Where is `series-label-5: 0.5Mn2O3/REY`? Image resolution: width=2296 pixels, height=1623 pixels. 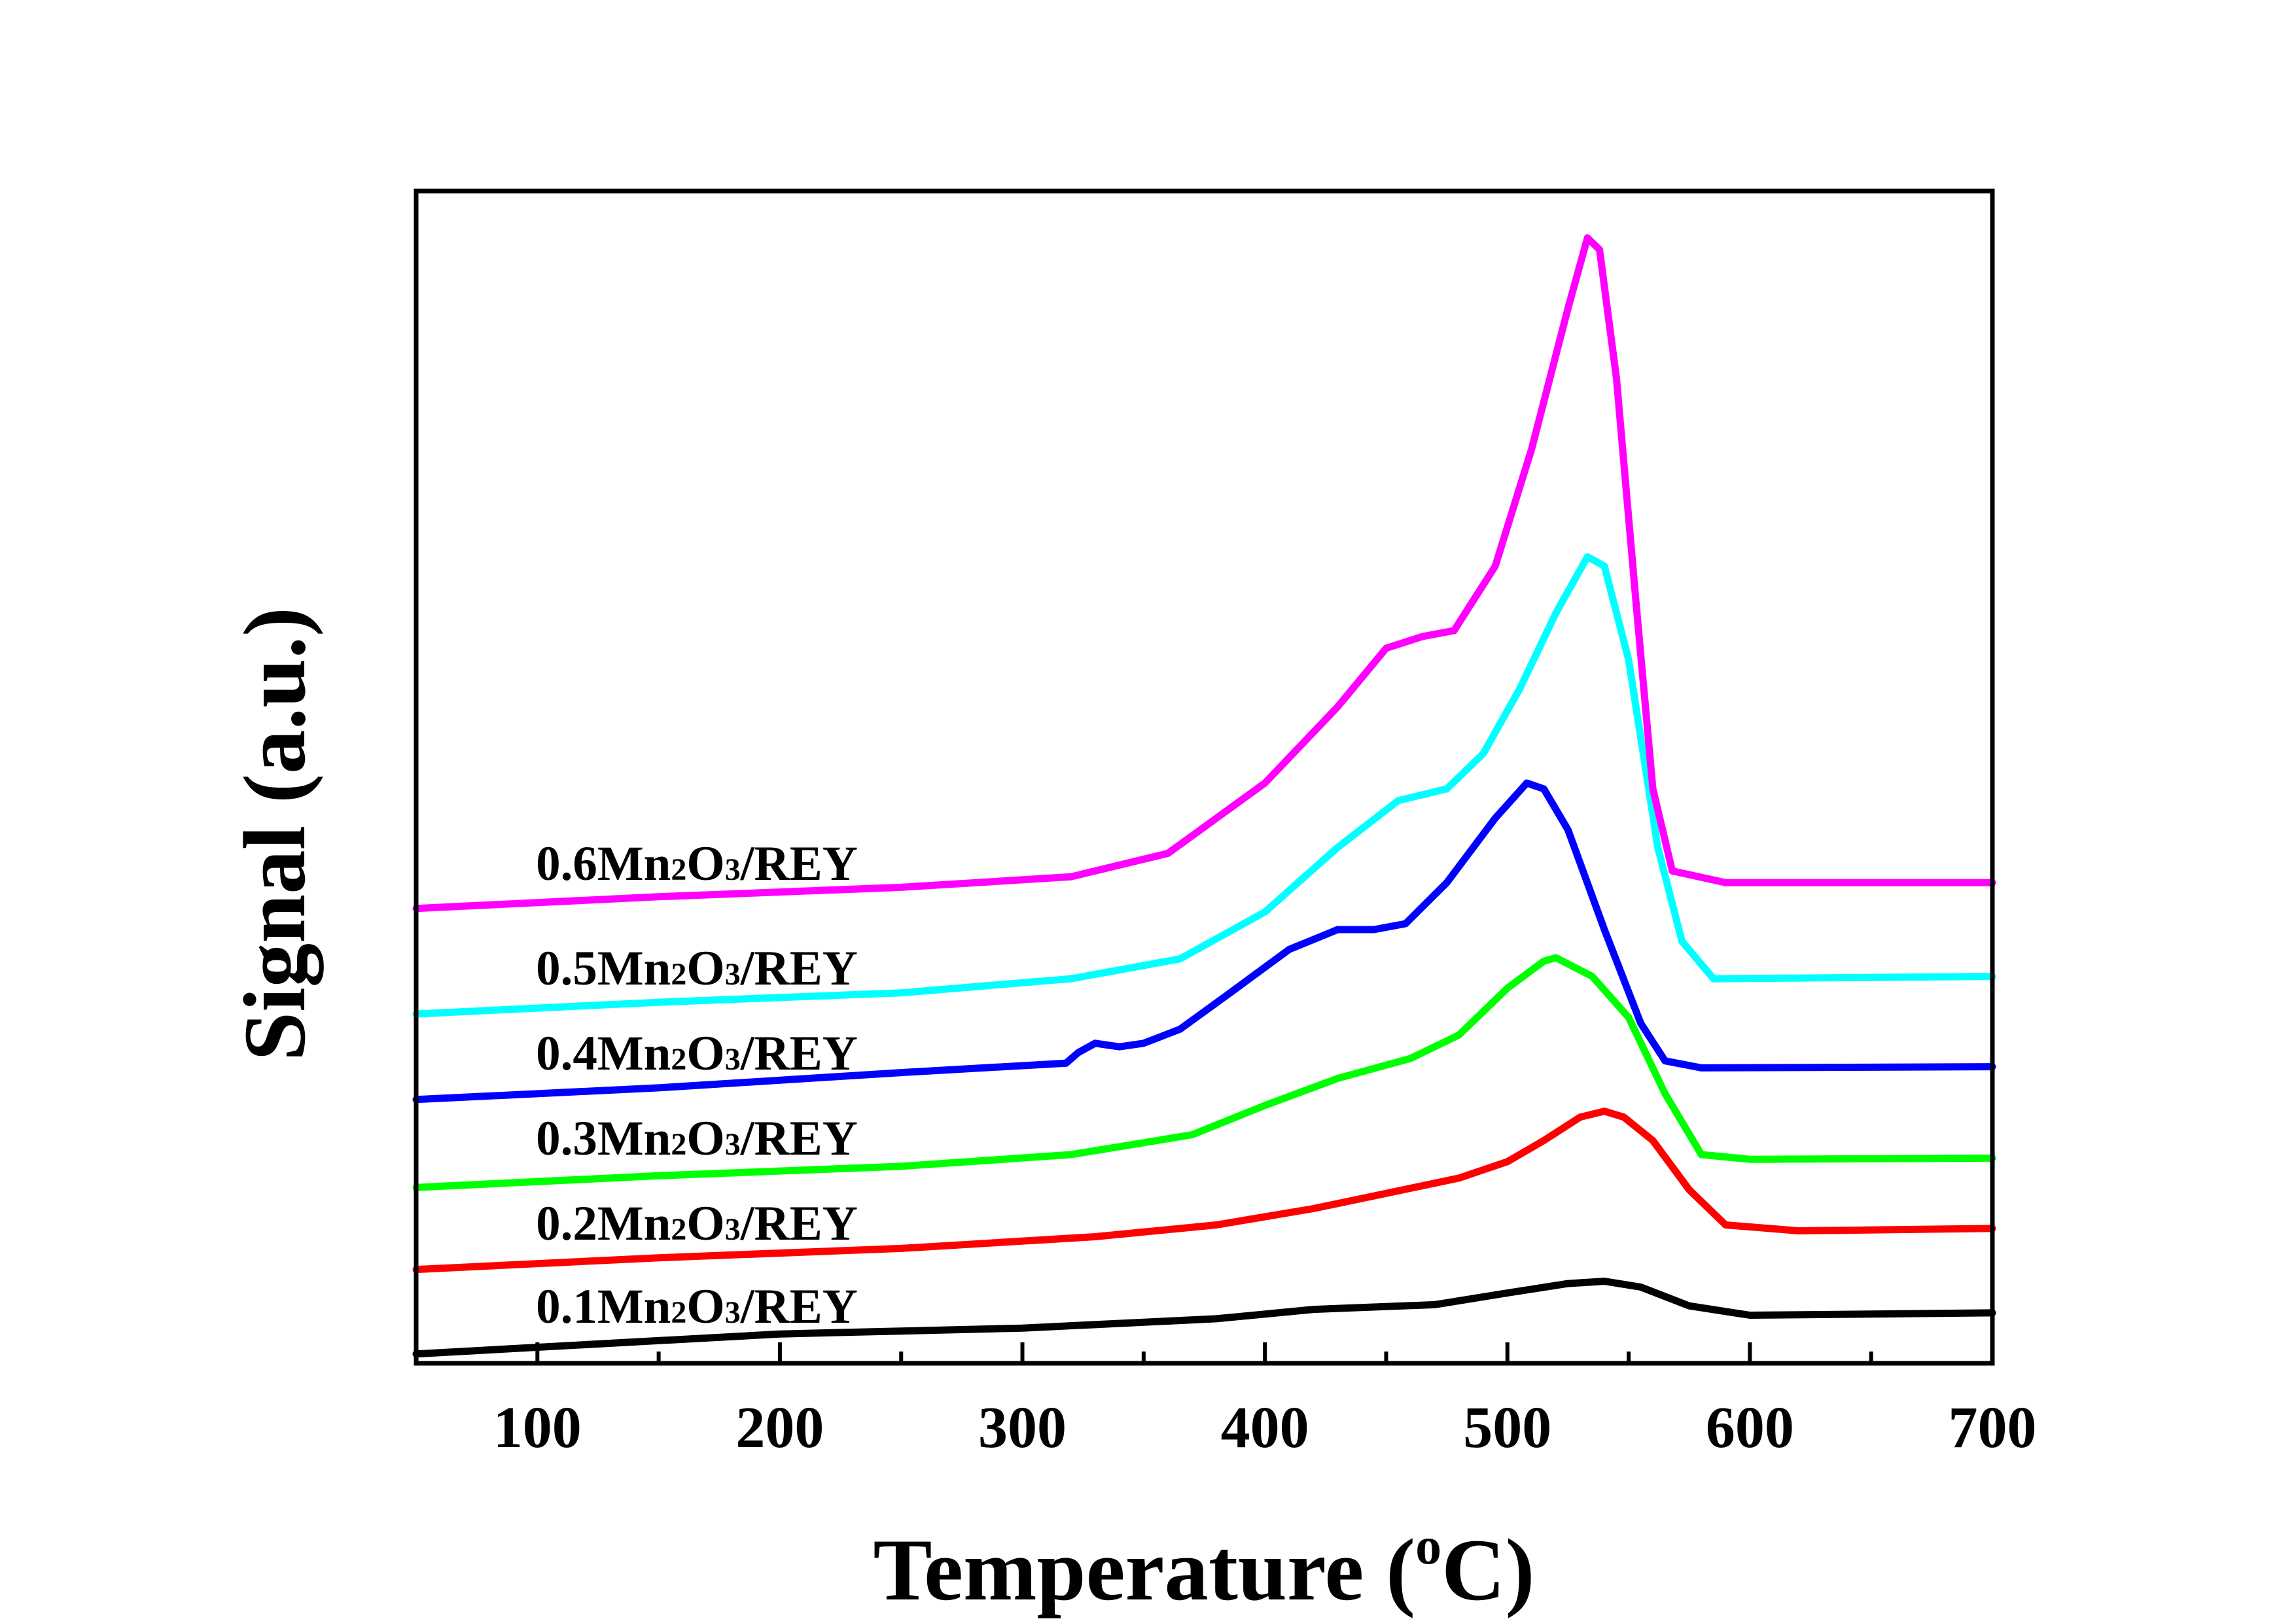
series-label-5: 0.5Mn2O3/REY is located at coordinates (697, 969).